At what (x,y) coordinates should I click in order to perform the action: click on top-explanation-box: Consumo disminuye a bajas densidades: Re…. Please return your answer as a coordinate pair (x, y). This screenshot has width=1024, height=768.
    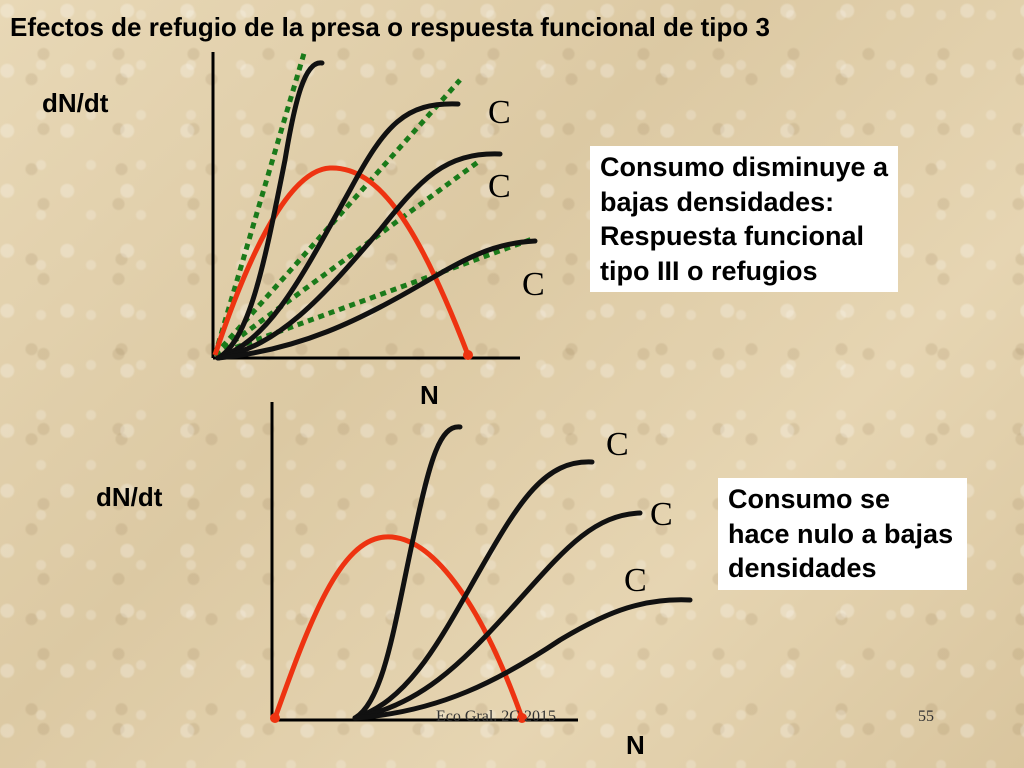
    Looking at the image, I should click on (744, 219).